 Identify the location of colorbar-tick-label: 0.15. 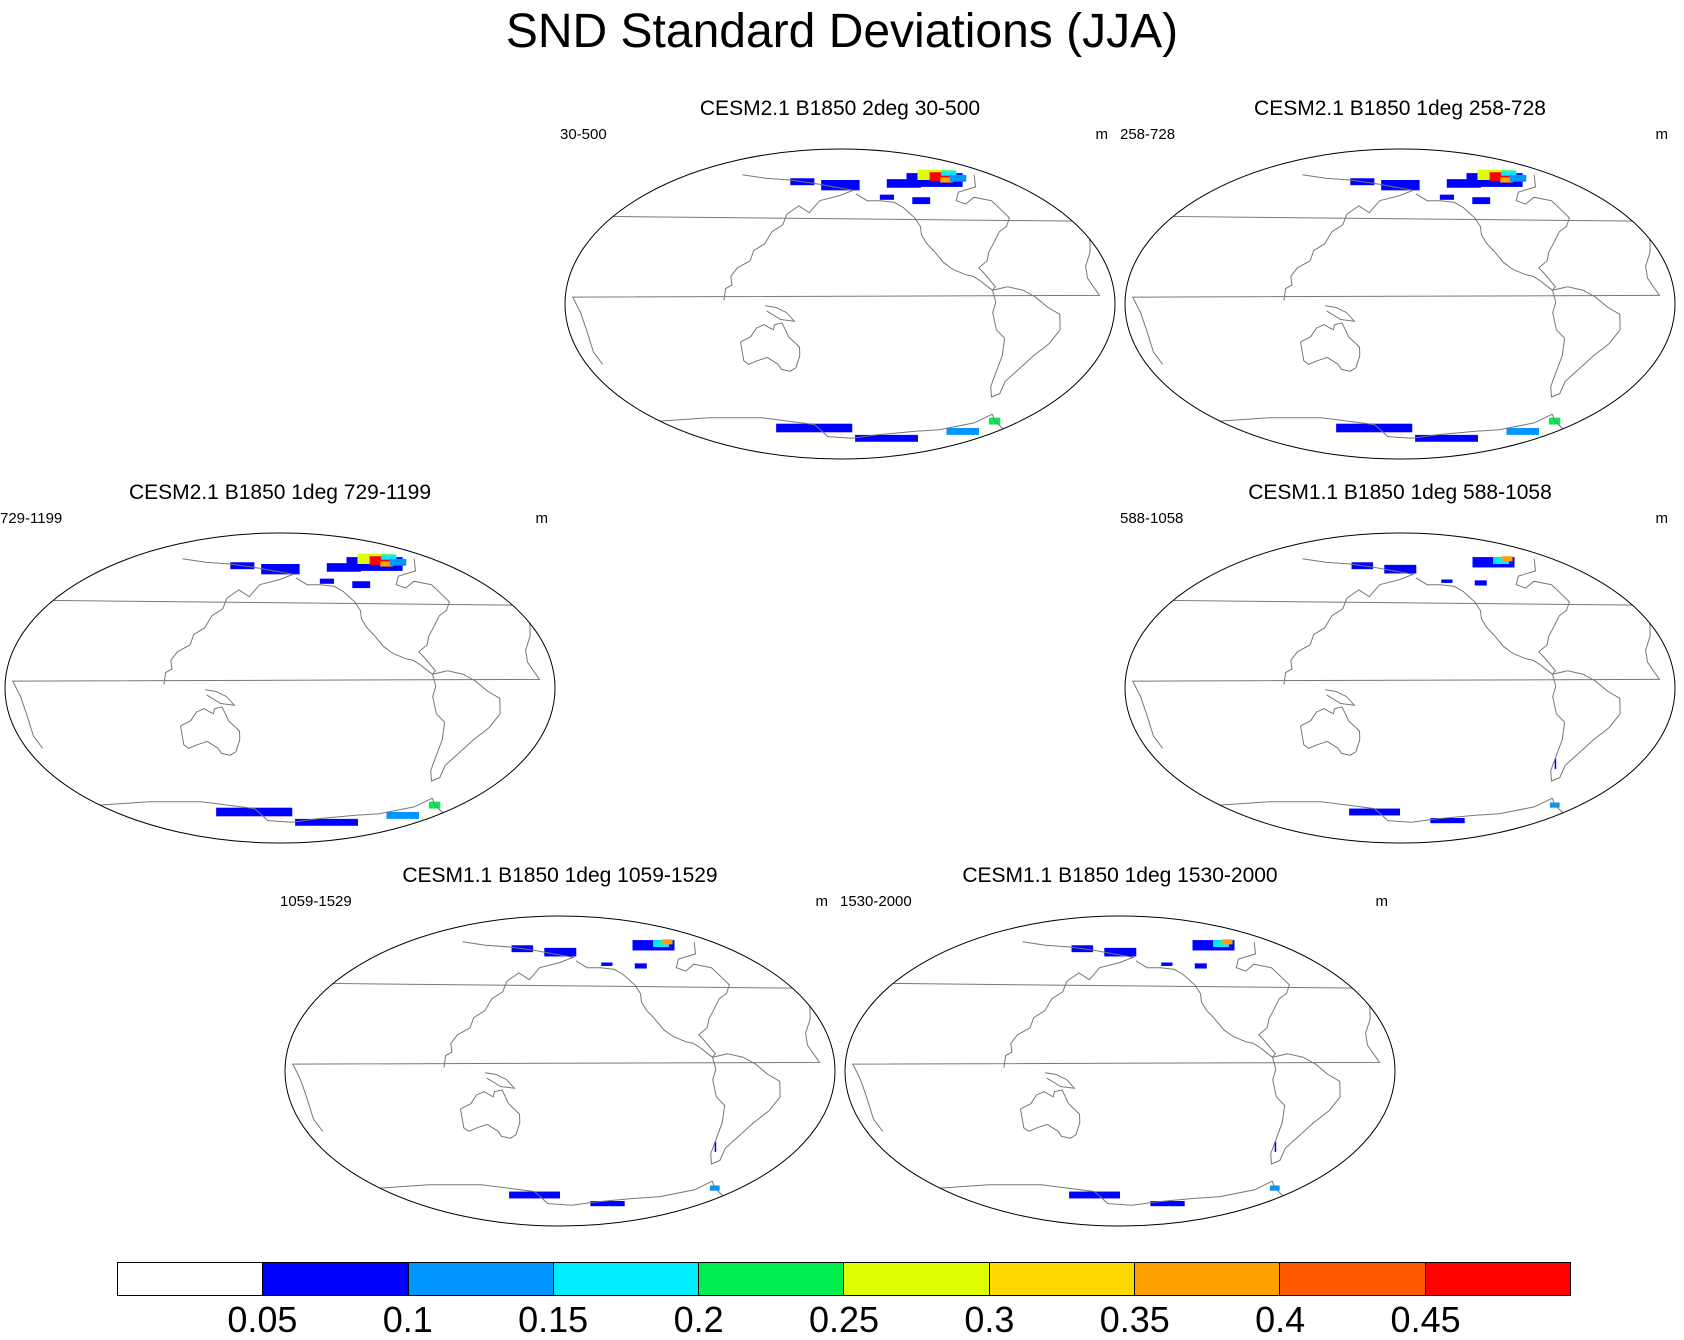
(553, 1319).